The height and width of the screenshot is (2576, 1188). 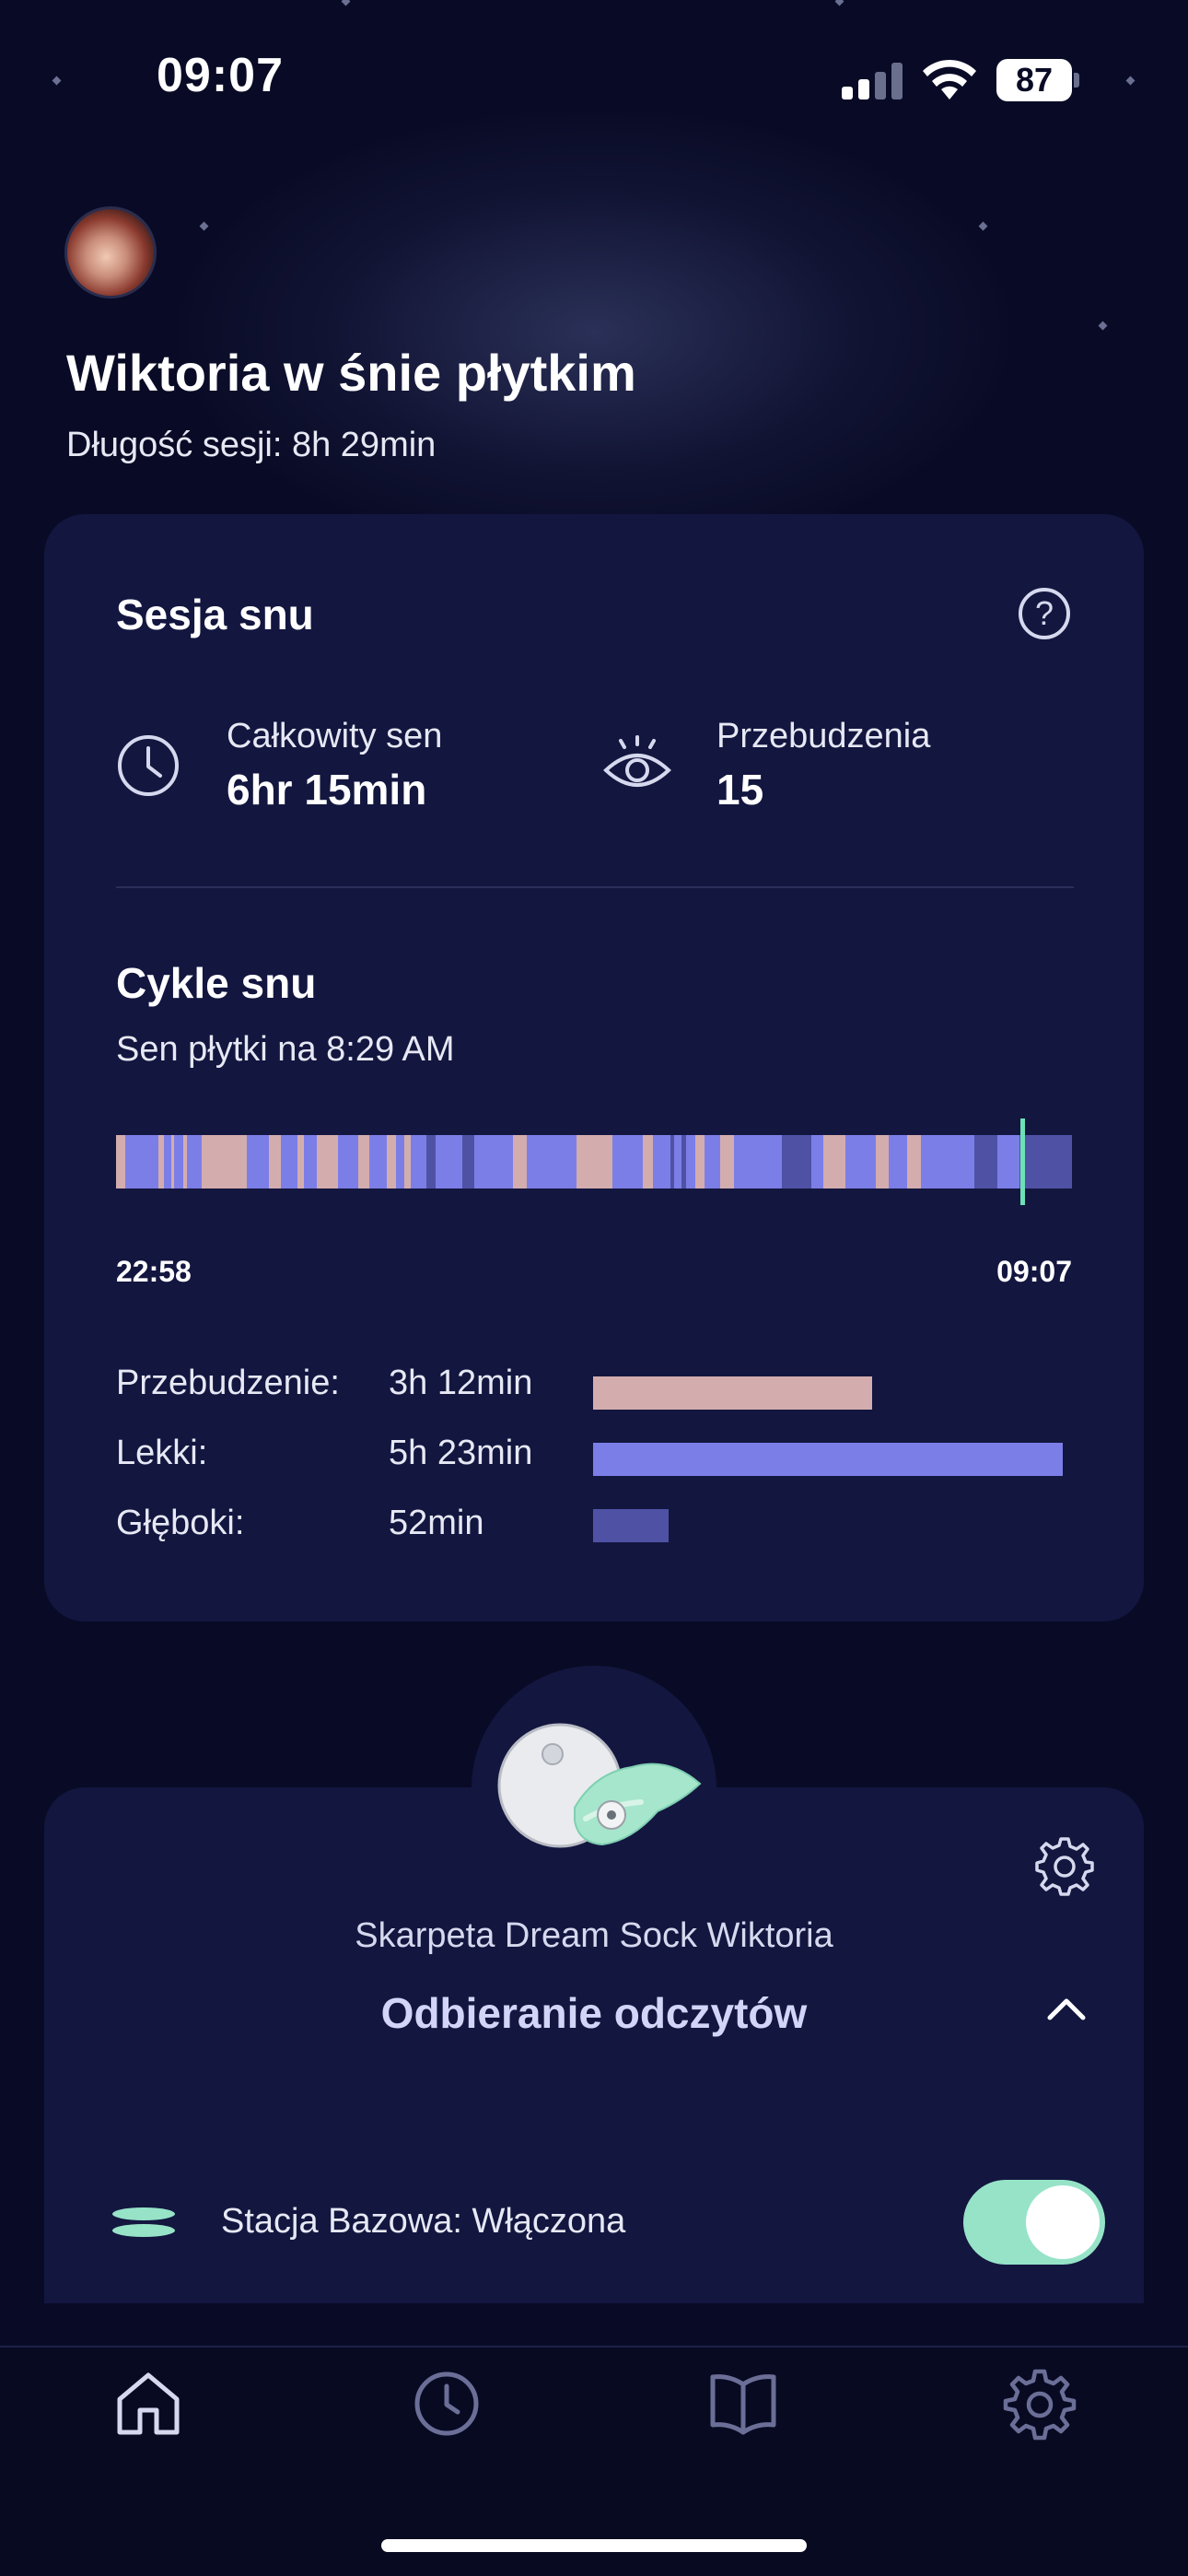 I want to click on timeline-start-label: 22:58, so click(x=154, y=1271).